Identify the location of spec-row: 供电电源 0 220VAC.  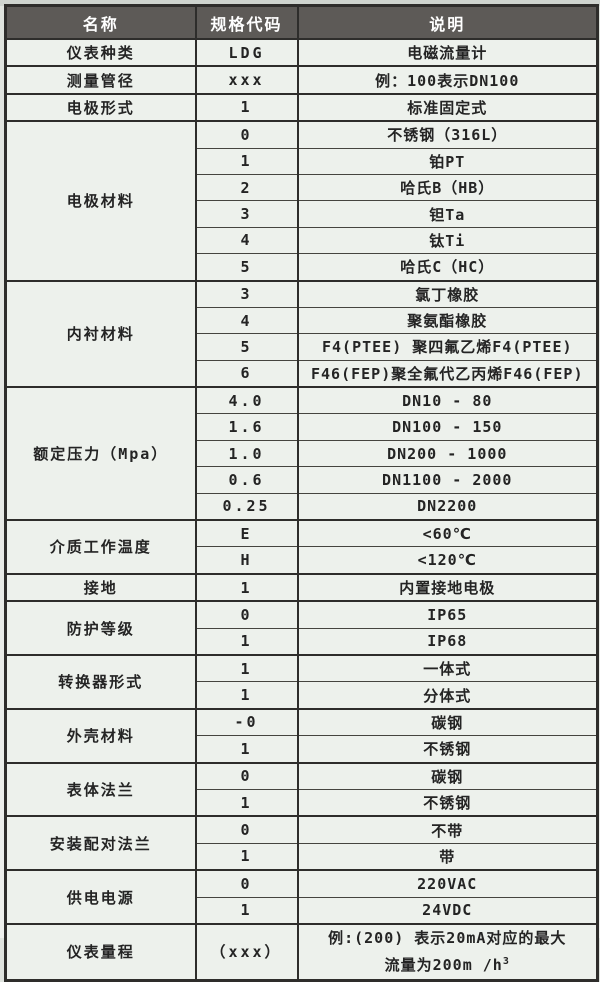
(301, 897).